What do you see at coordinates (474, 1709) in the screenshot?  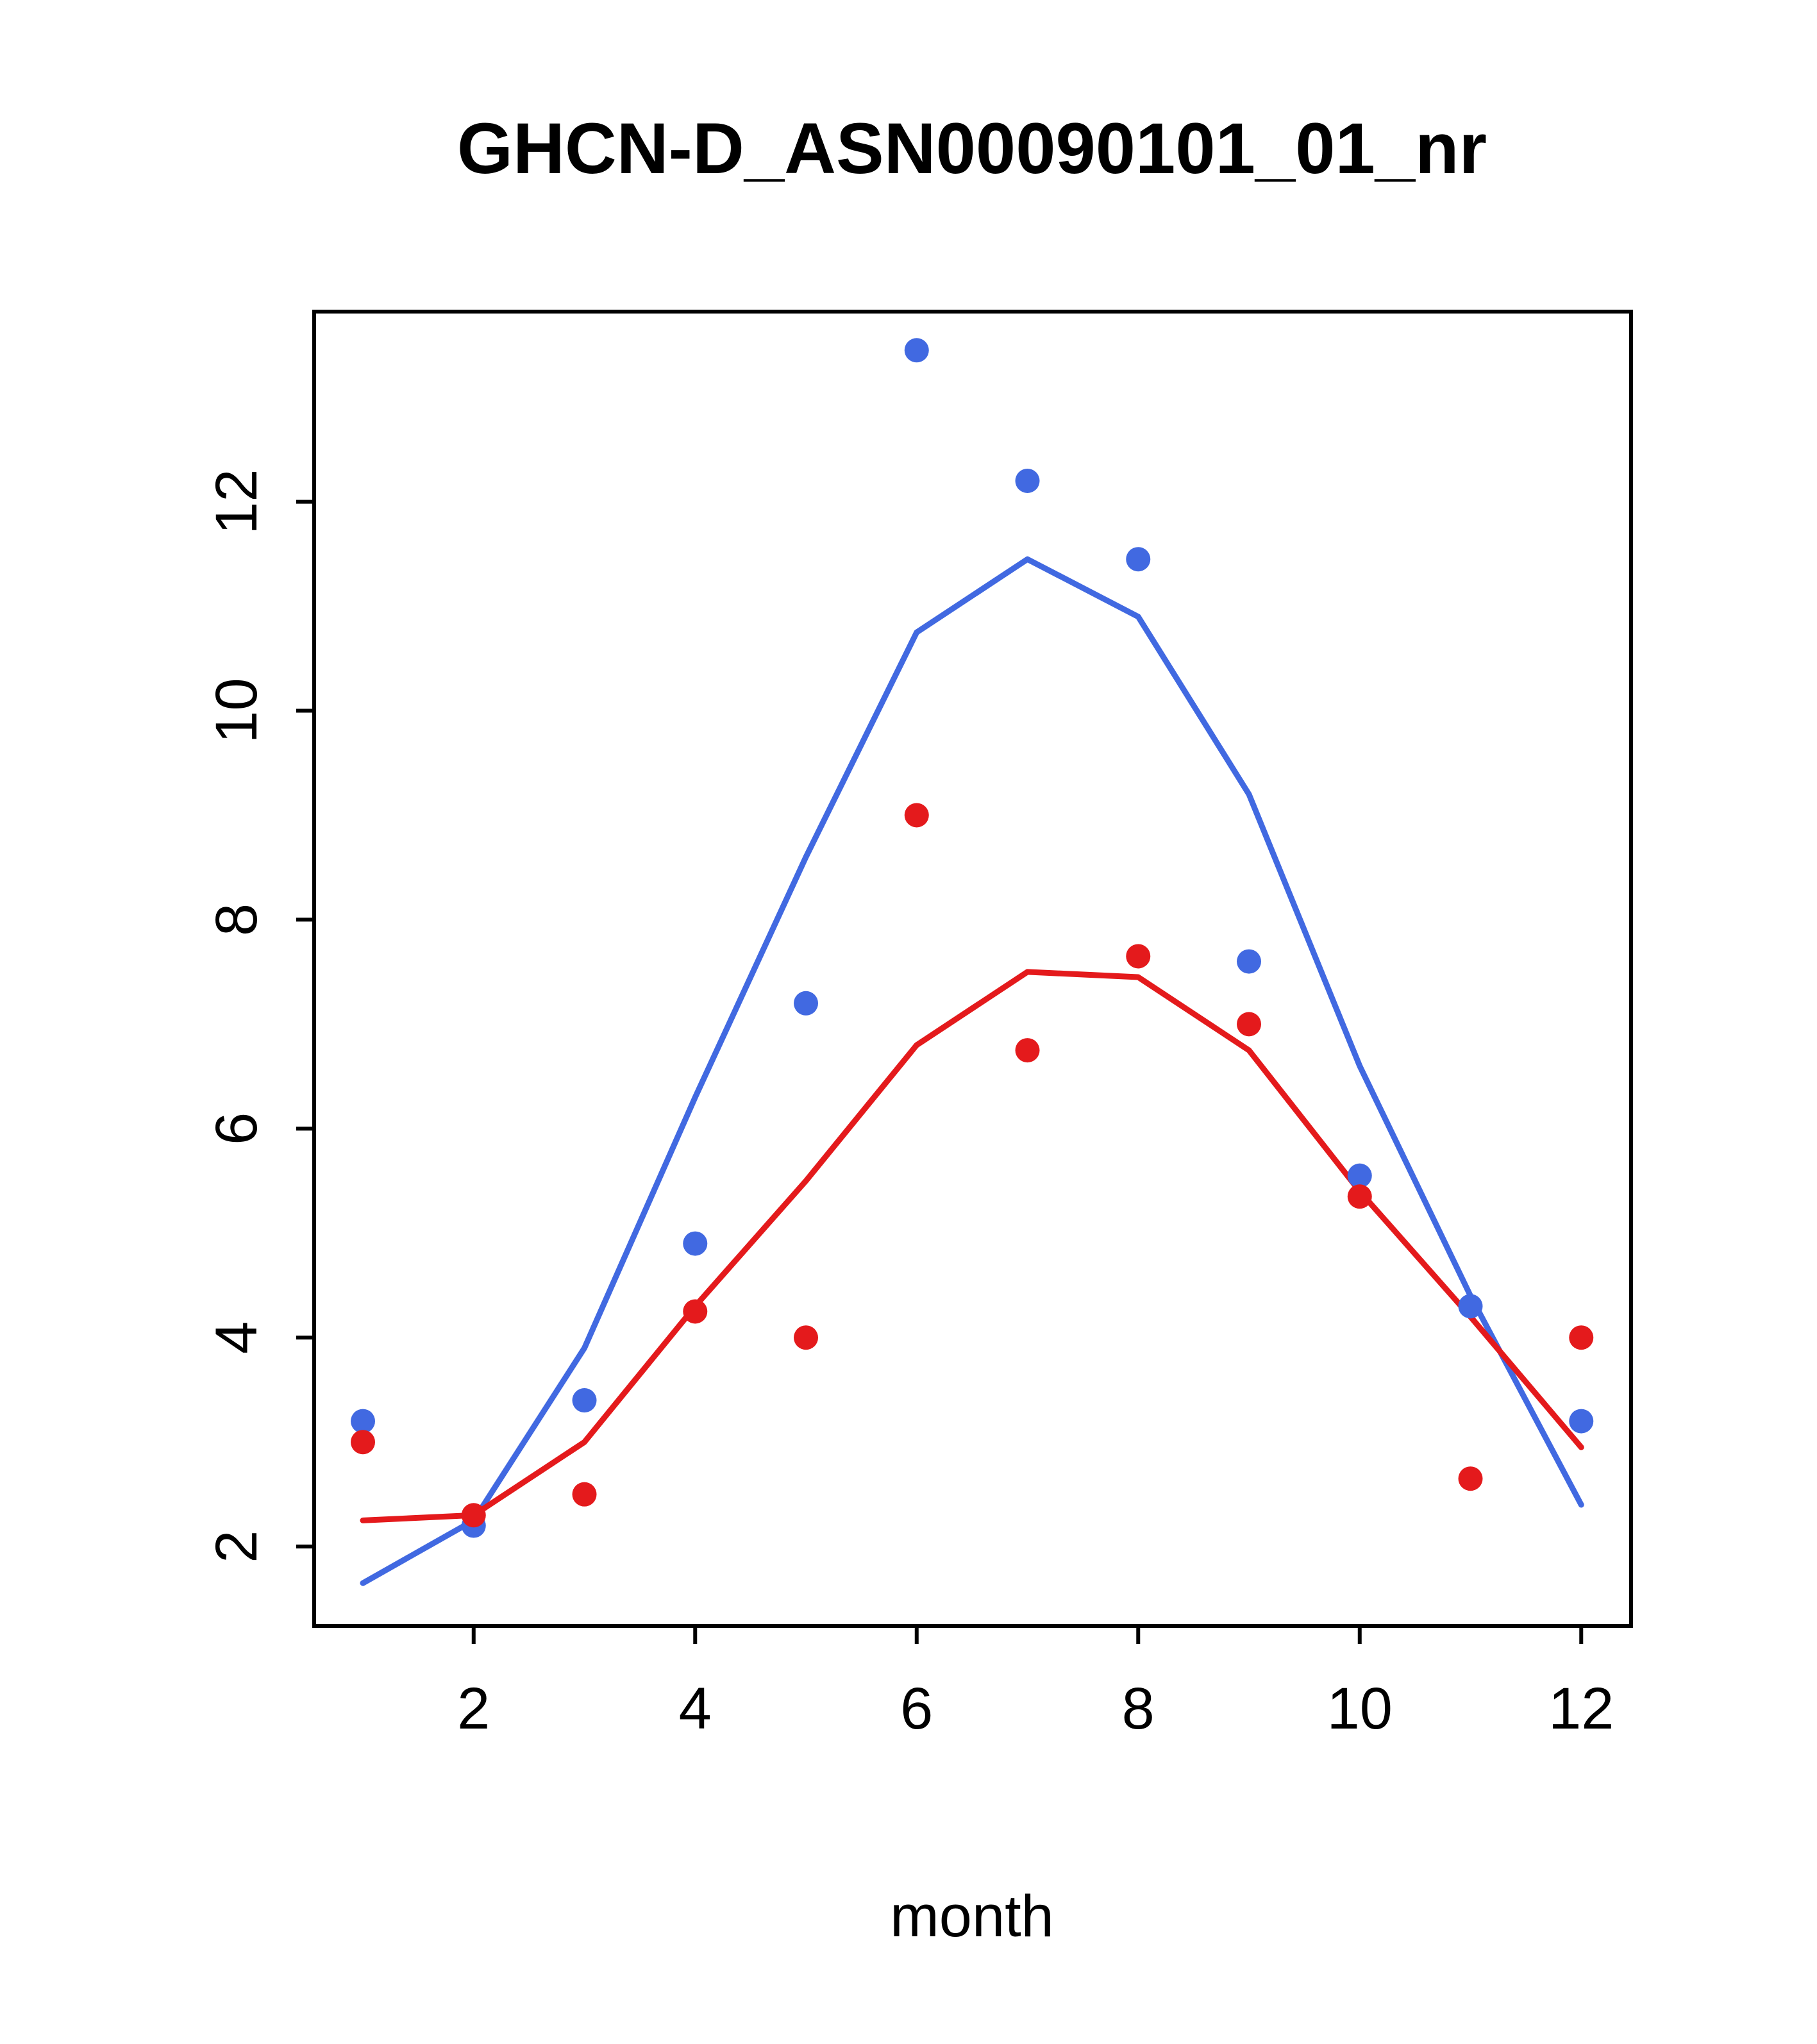 I see `x-axis-tick-label: 2` at bounding box center [474, 1709].